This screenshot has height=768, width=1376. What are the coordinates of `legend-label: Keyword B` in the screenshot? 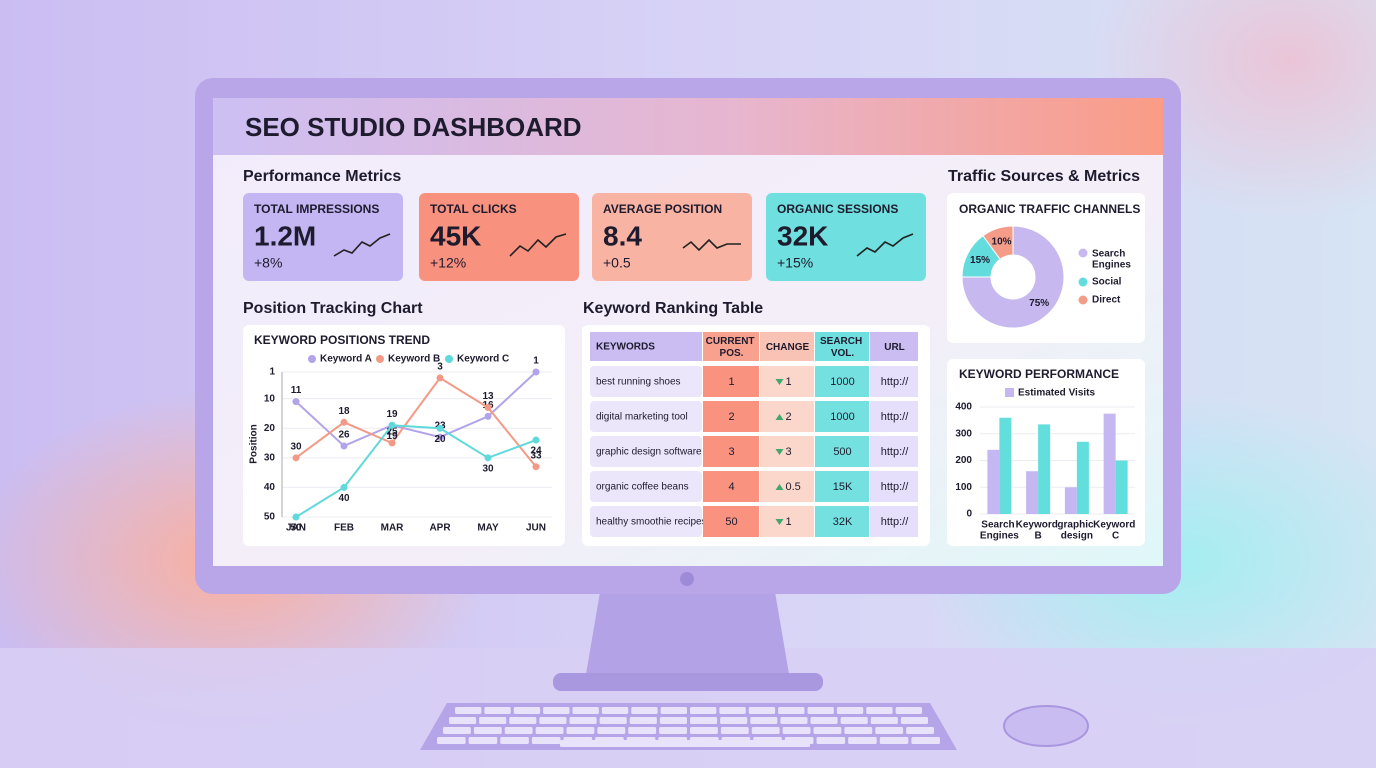 It's located at (414, 359).